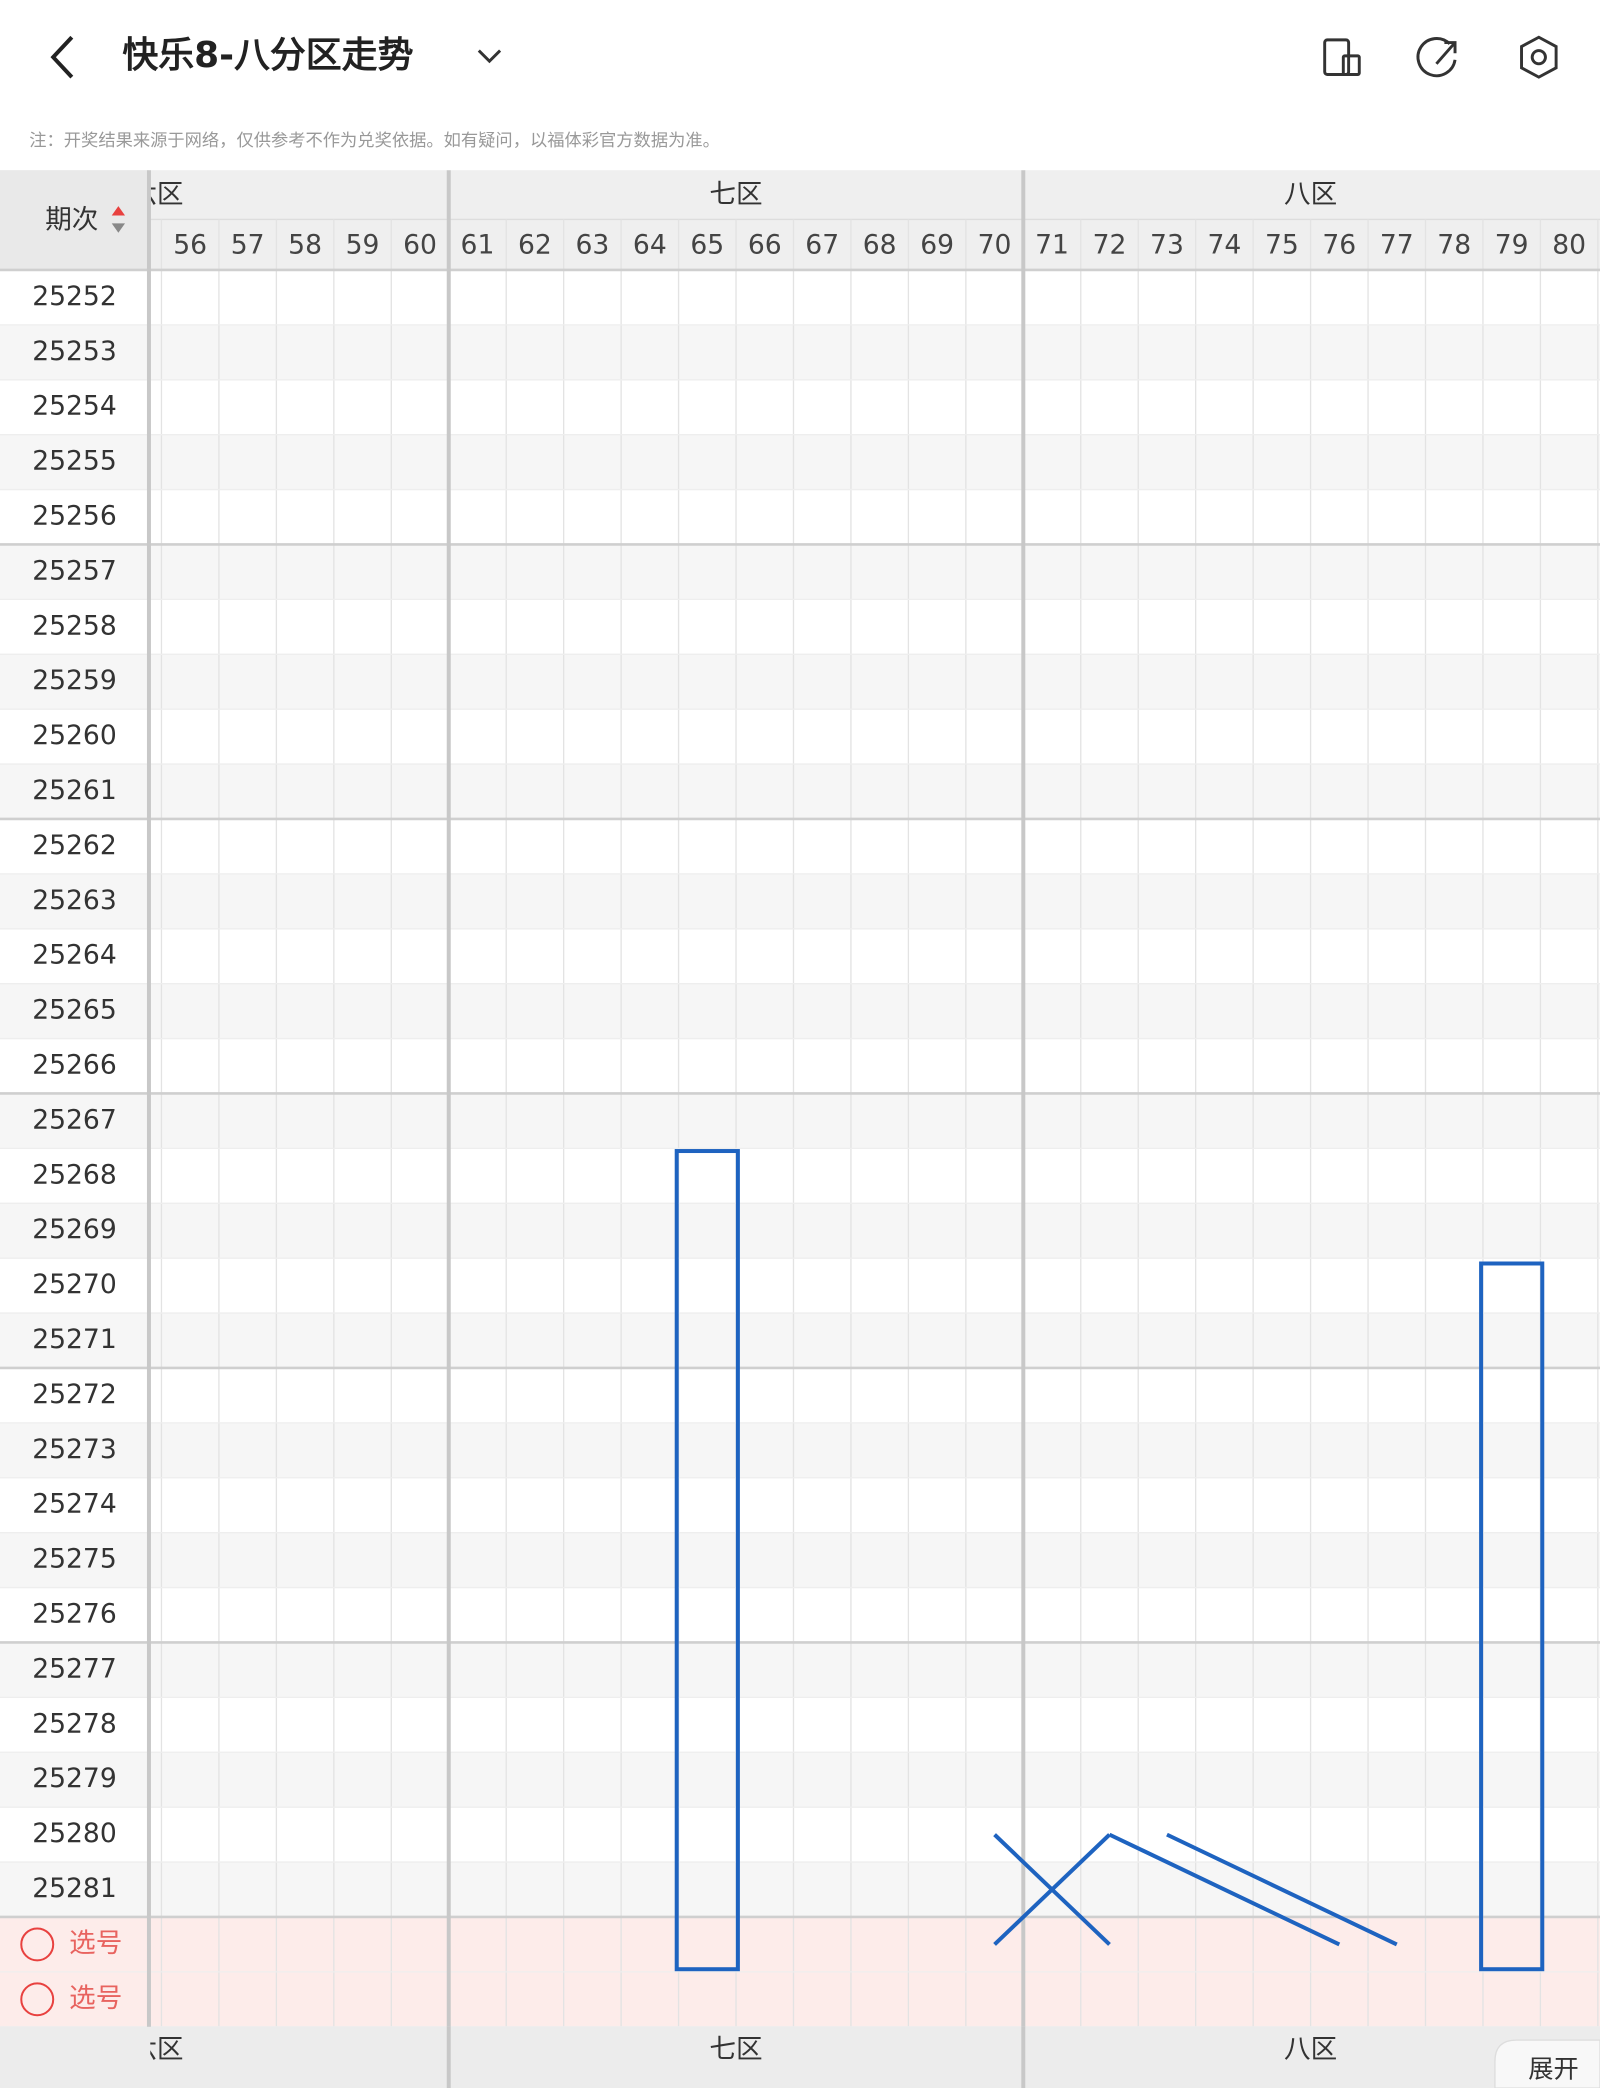 The width and height of the screenshot is (1600, 2088). Describe the element at coordinates (74, 845) in the screenshot. I see `period: 25262` at that location.